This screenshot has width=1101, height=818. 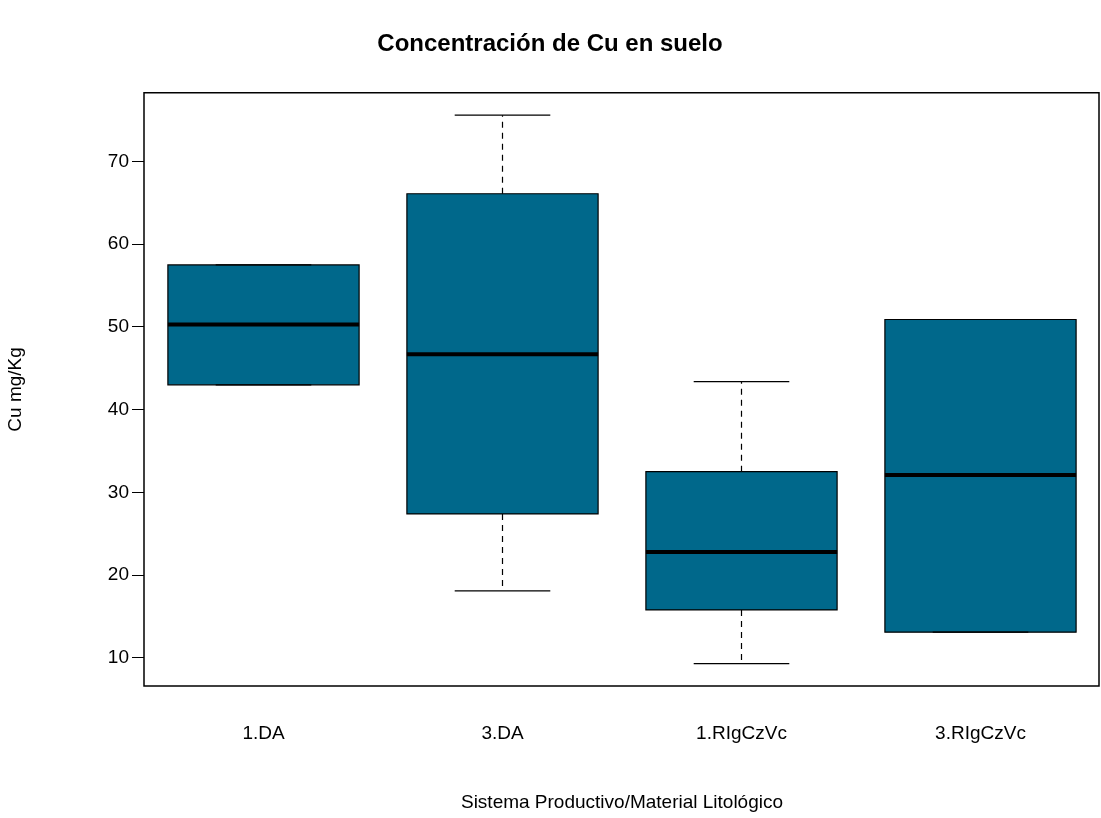 What do you see at coordinates (622, 801) in the screenshot?
I see `x-axis-title: Sistema Productivo/Material Litológico` at bounding box center [622, 801].